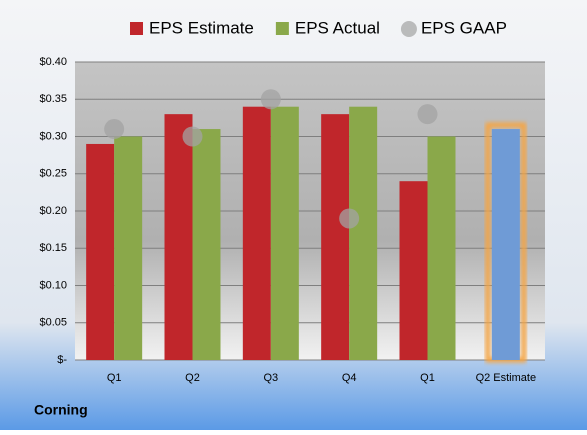 The width and height of the screenshot is (587, 435). Describe the element at coordinates (506, 378) in the screenshot. I see `x-tick-label: Q2 Estimate` at that location.